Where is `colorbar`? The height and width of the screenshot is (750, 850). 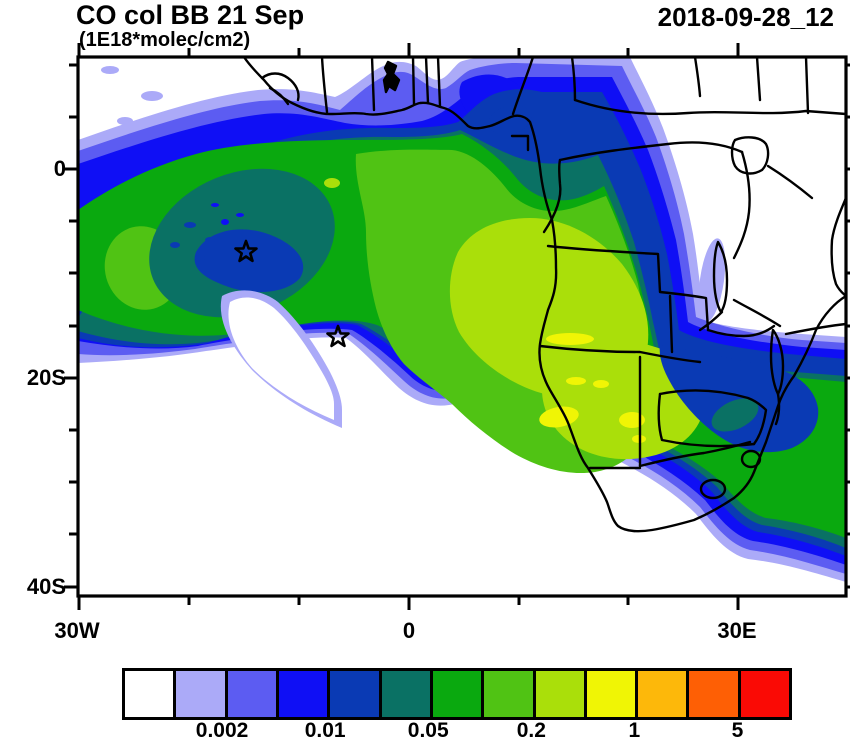
colorbar is located at coordinates (457, 694).